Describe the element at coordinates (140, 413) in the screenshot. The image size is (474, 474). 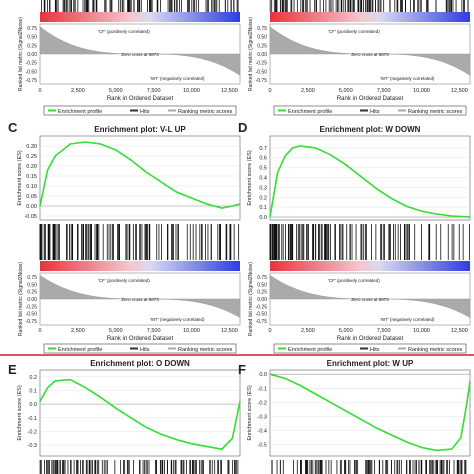
I see `panel-e-frame` at that location.